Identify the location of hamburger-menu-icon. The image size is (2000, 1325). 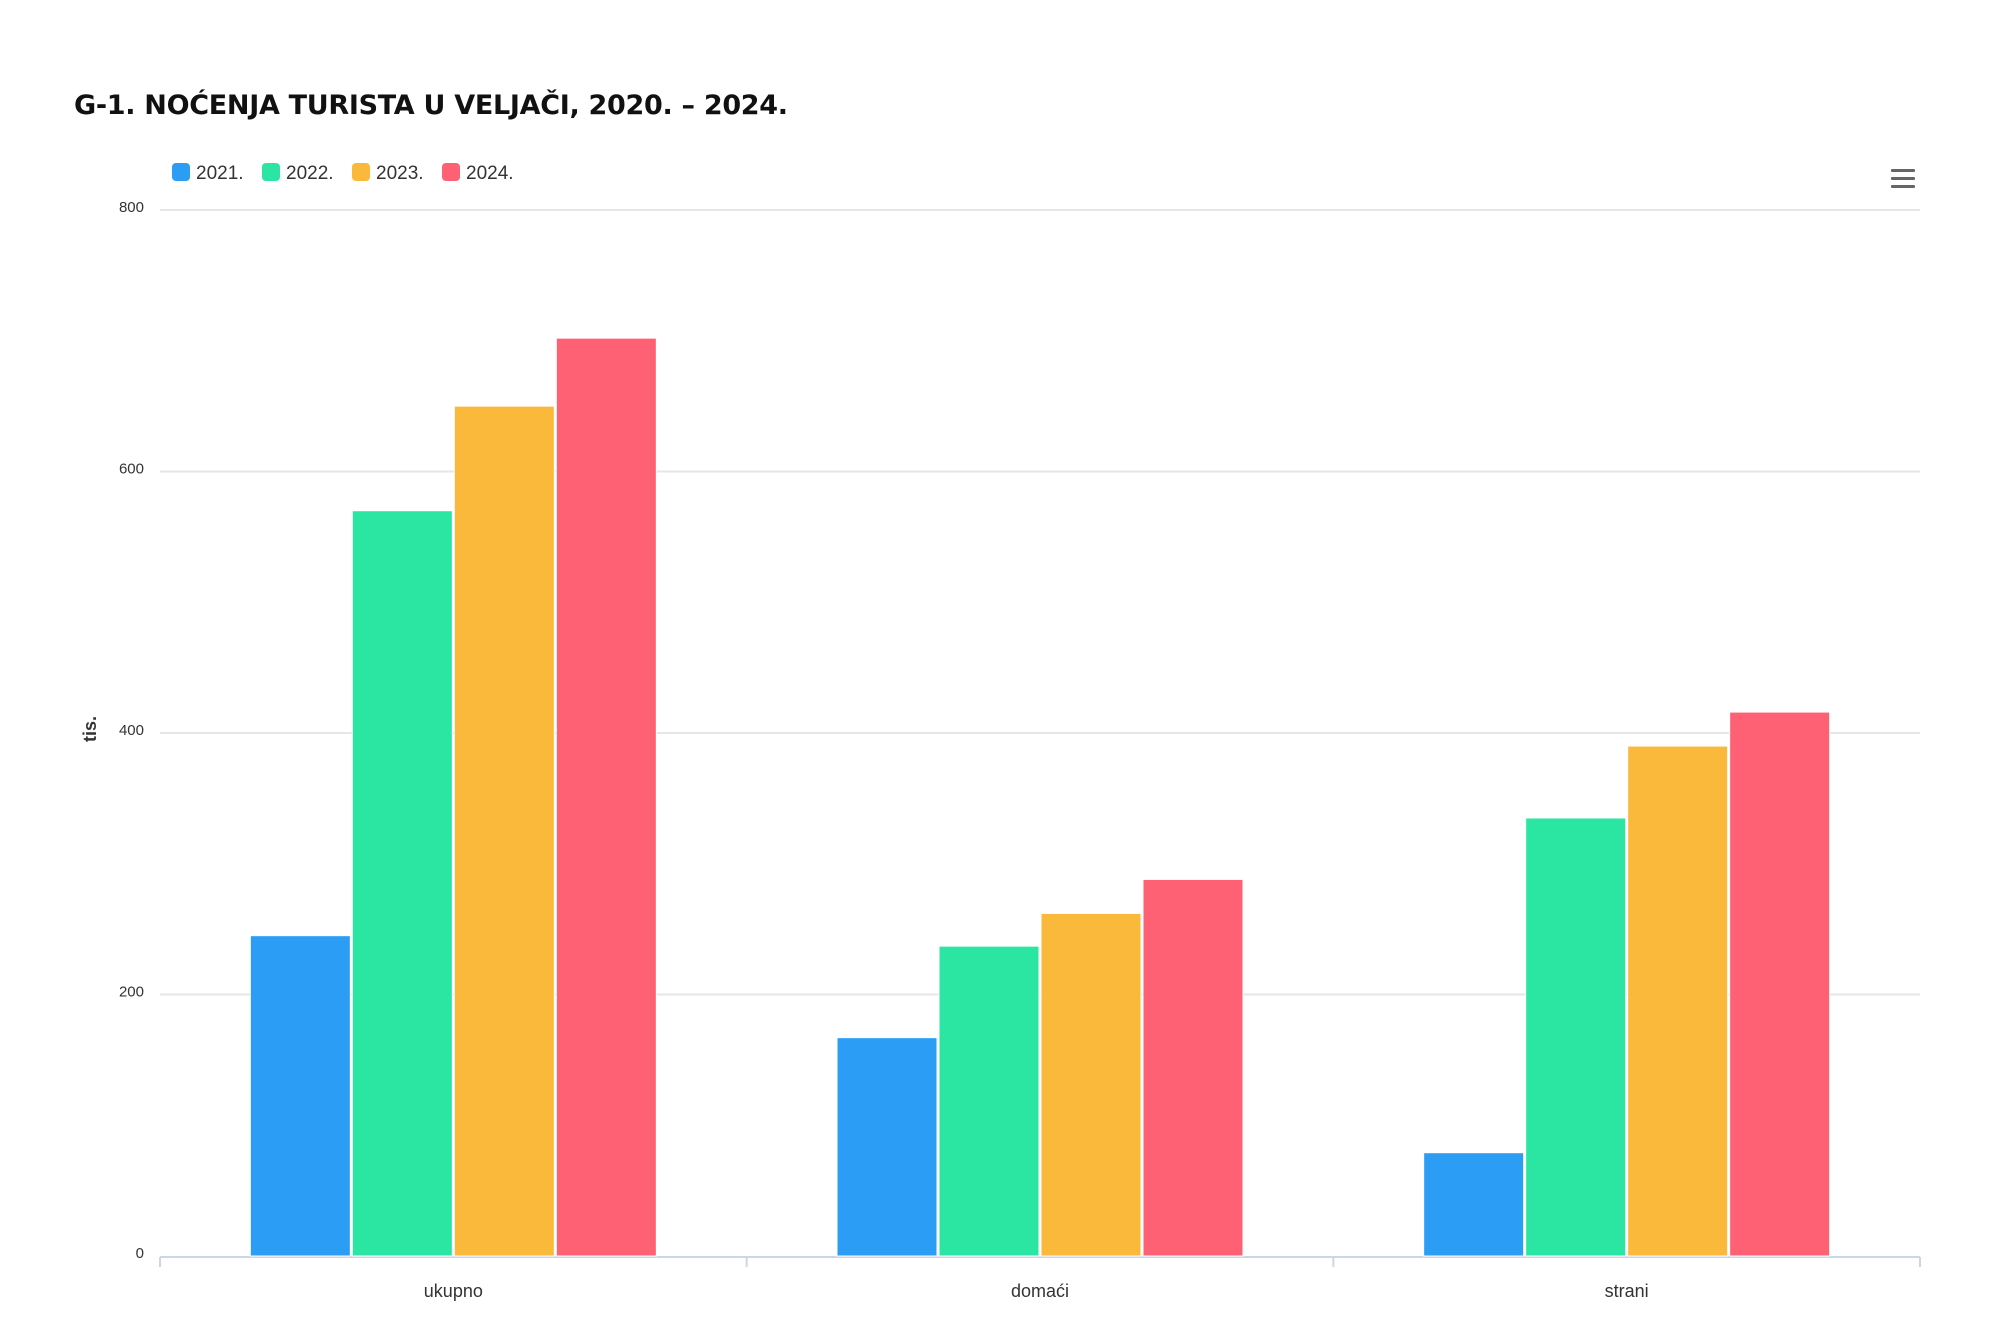
(1903, 170).